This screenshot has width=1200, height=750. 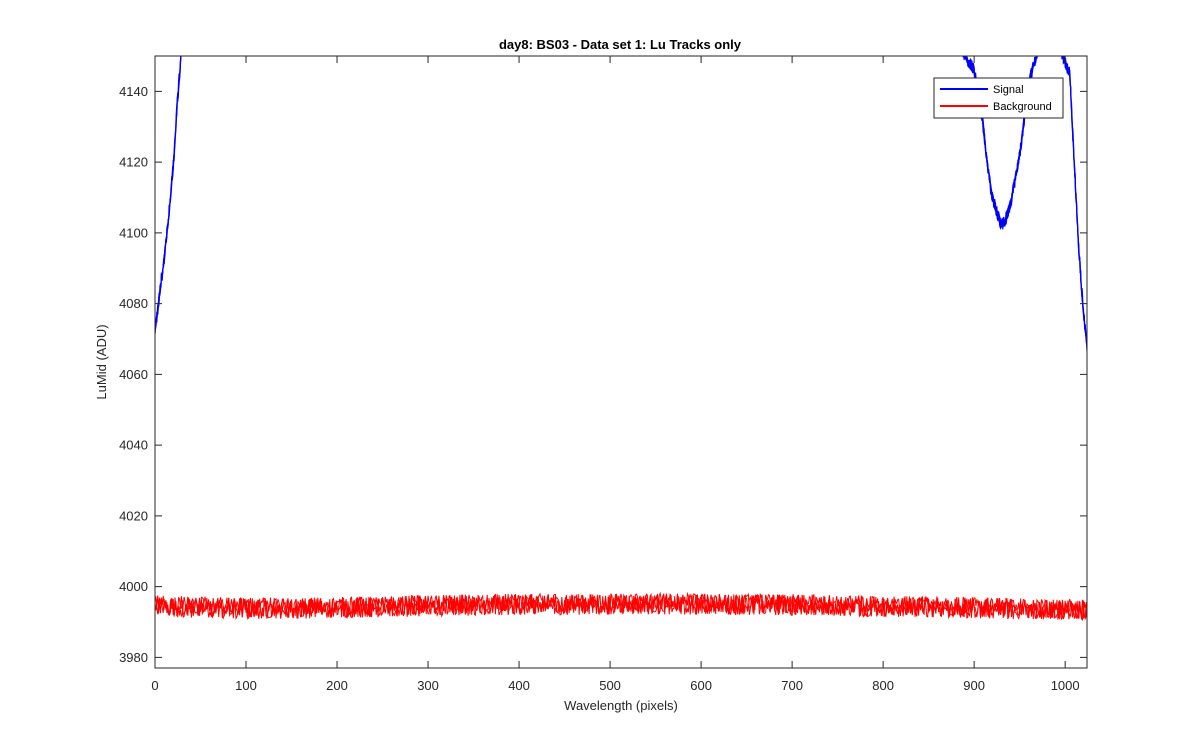 What do you see at coordinates (133, 515) in the screenshot?
I see `y-tick-label: 4020` at bounding box center [133, 515].